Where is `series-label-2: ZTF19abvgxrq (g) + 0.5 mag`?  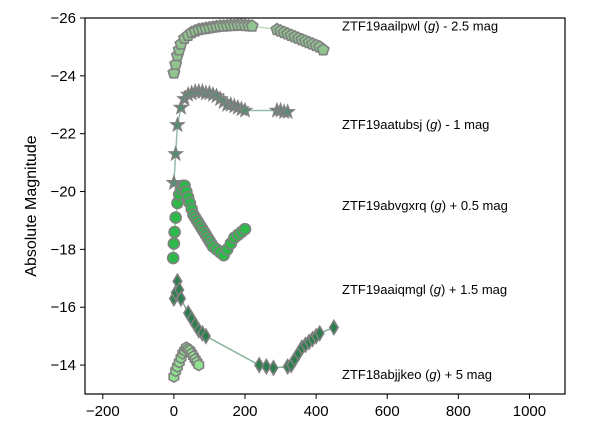
series-label-2: ZTF19abvgxrq (g) + 0.5 mag is located at coordinates (425, 205).